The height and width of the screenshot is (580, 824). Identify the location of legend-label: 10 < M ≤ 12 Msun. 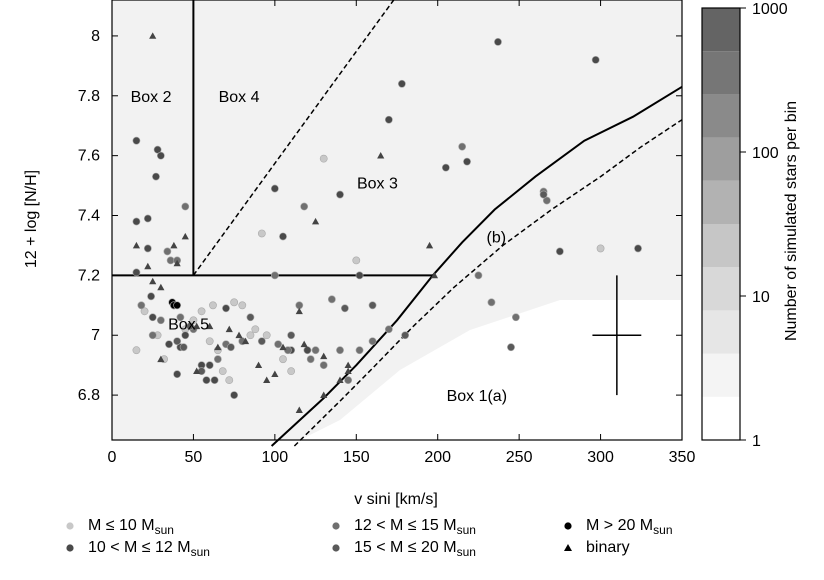
(149, 549).